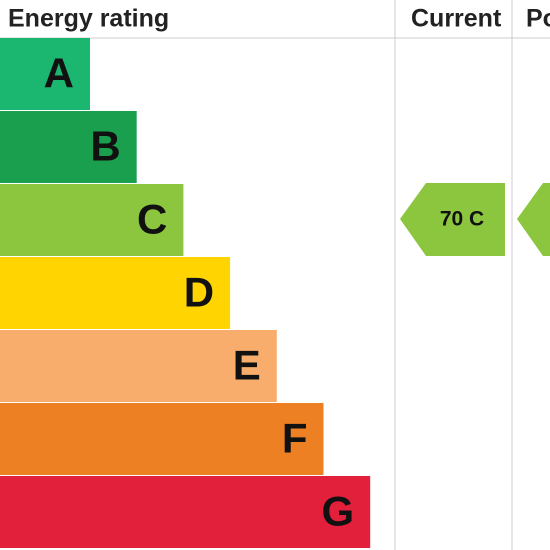 The image size is (550, 550). What do you see at coordinates (199, 292) in the screenshot?
I see `band-letter: D` at bounding box center [199, 292].